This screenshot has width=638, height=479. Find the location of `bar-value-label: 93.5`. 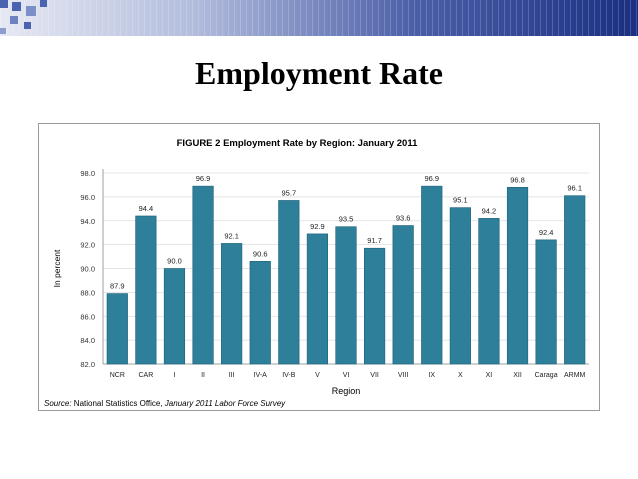

bar-value-label: 93.5 is located at coordinates (346, 219).